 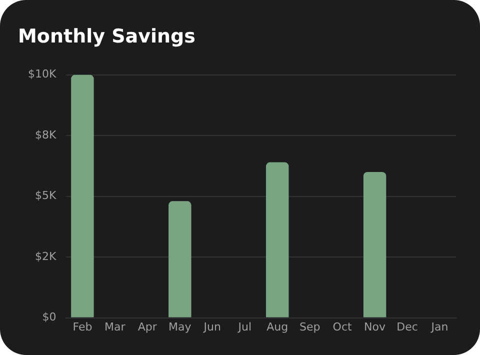 I want to click on y-tick-label: $0, so click(x=49, y=317).